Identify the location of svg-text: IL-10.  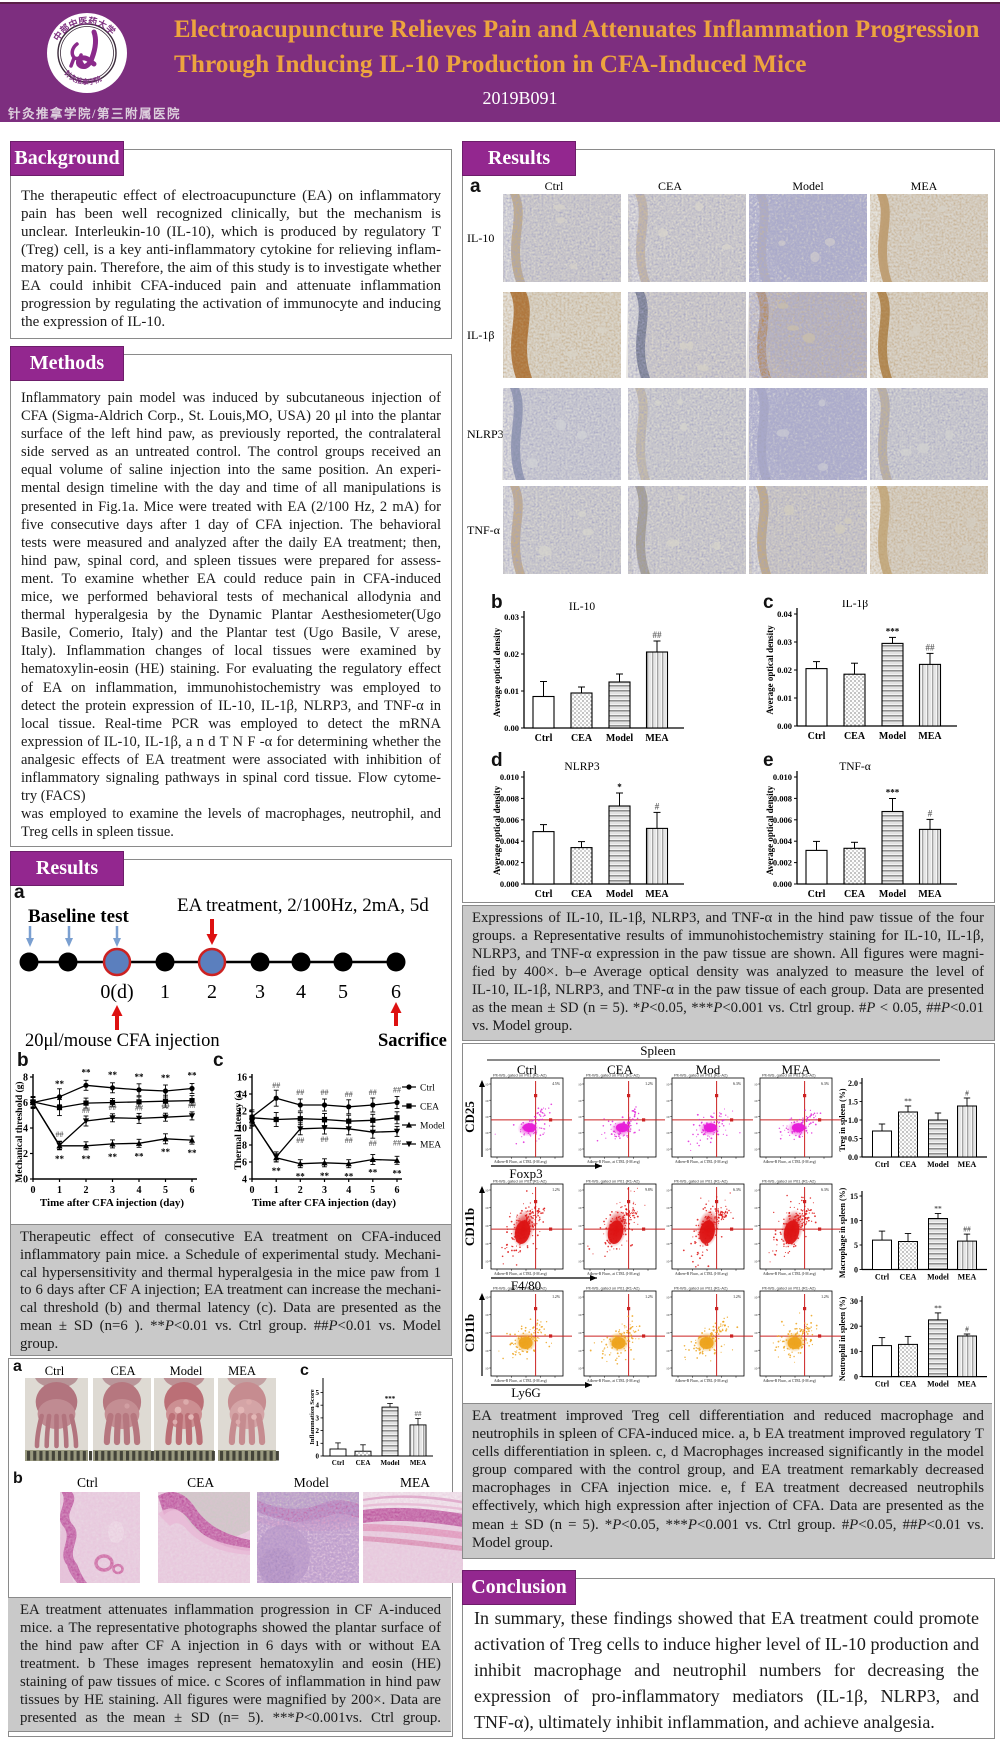
(582, 607).